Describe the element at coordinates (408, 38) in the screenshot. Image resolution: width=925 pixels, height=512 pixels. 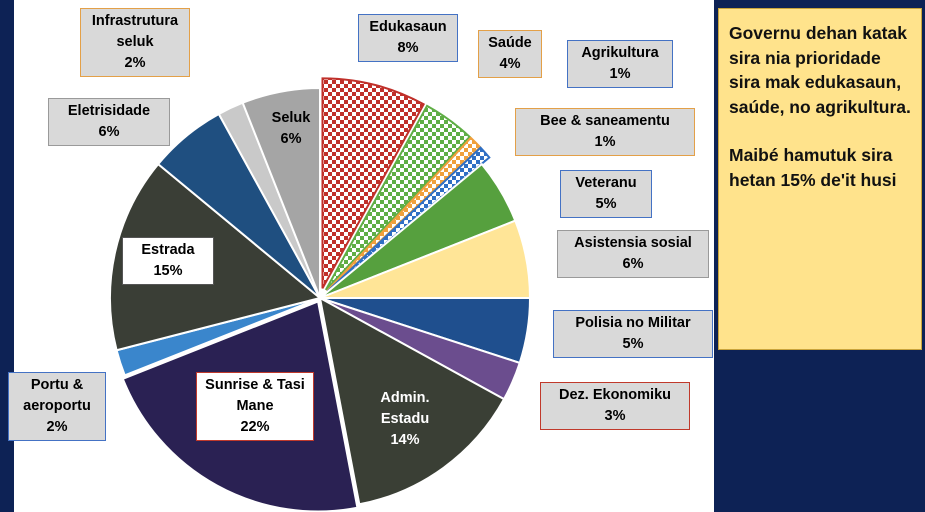
I see `slice-label: Edukasaun 8%` at that location.